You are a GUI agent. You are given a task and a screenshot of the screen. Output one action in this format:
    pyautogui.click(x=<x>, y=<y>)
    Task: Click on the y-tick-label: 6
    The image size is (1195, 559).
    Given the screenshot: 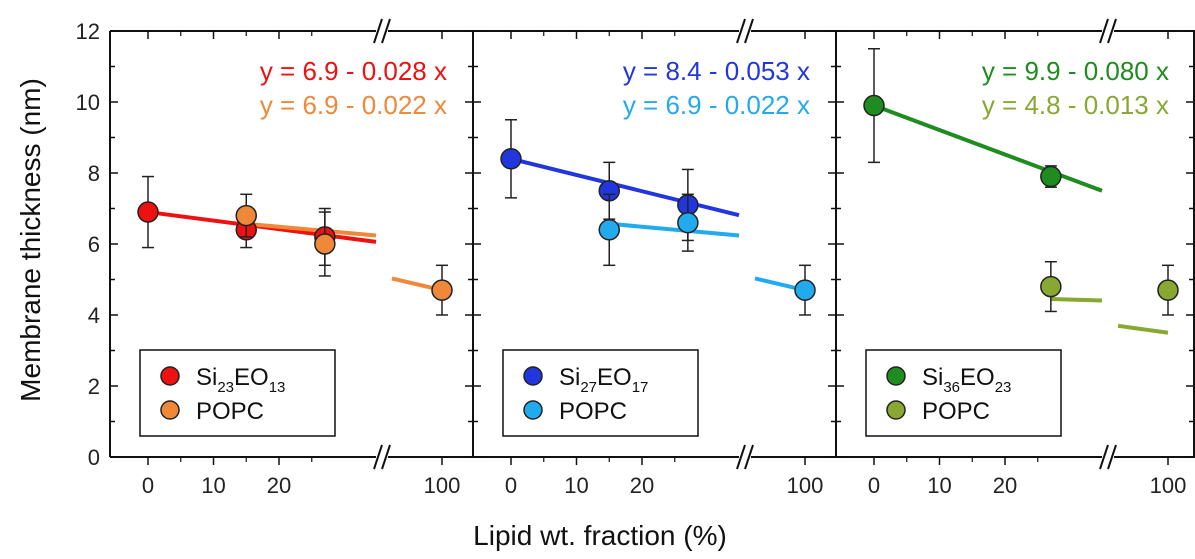 What is the action you would take?
    pyautogui.click(x=94, y=244)
    